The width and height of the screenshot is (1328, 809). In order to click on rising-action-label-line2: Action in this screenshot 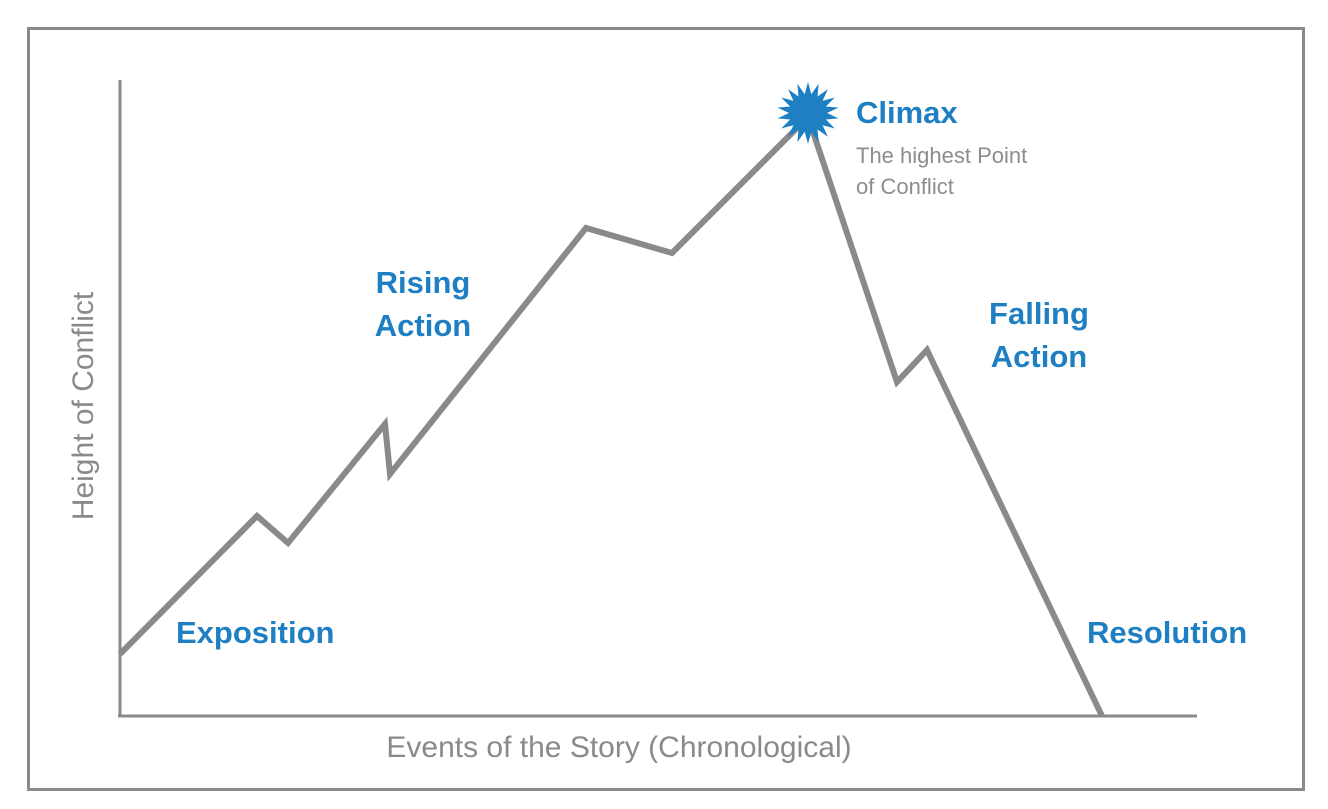, I will do `click(423, 325)`.